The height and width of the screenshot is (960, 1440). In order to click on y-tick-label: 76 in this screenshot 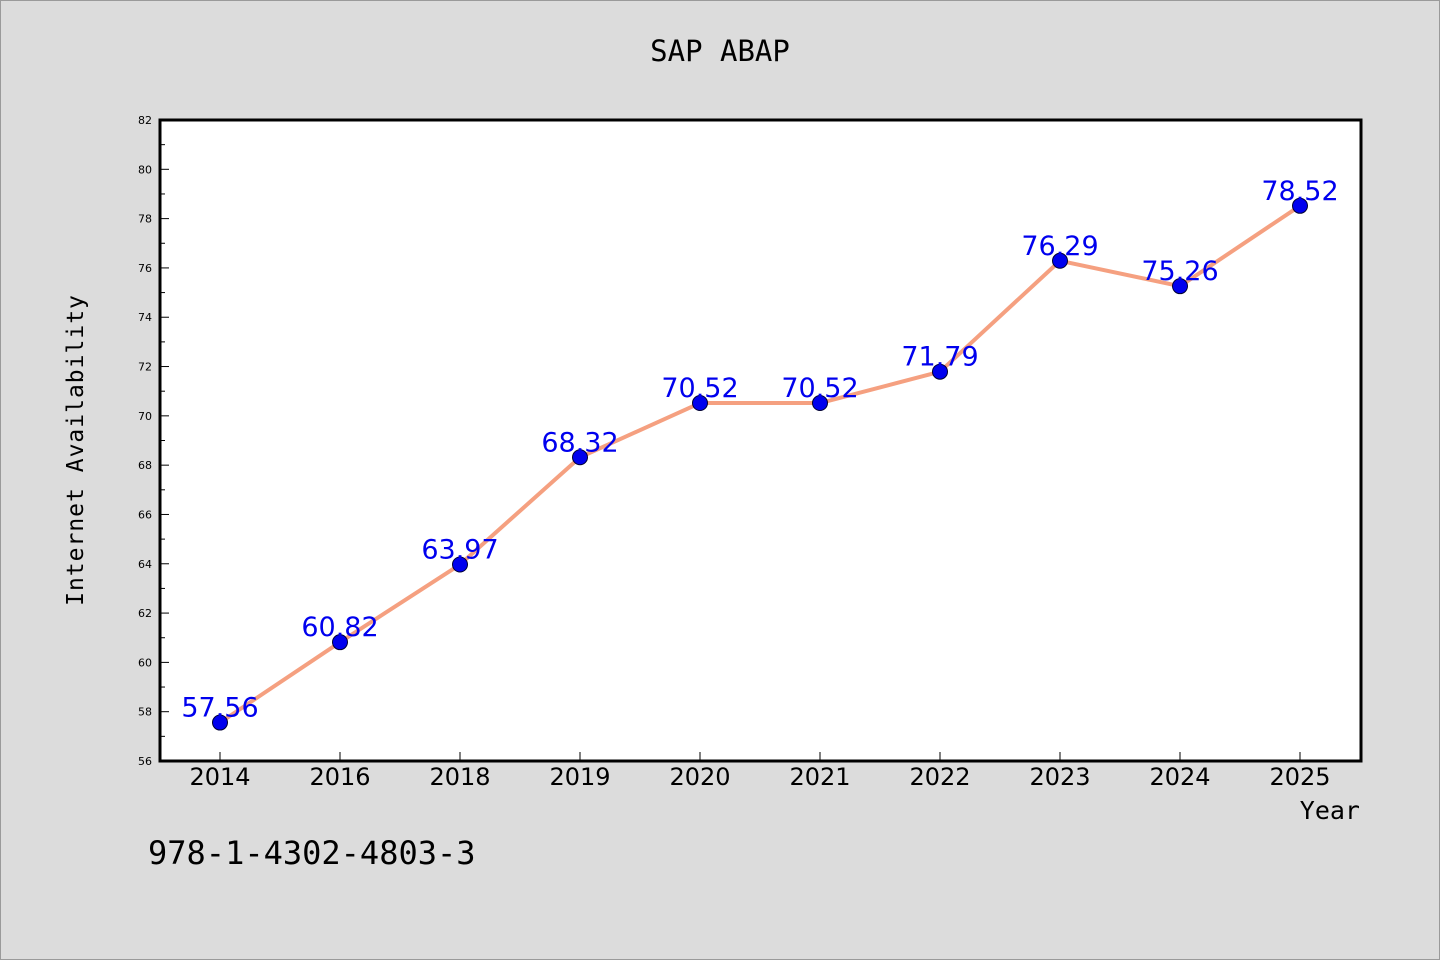, I will do `click(145, 268)`.